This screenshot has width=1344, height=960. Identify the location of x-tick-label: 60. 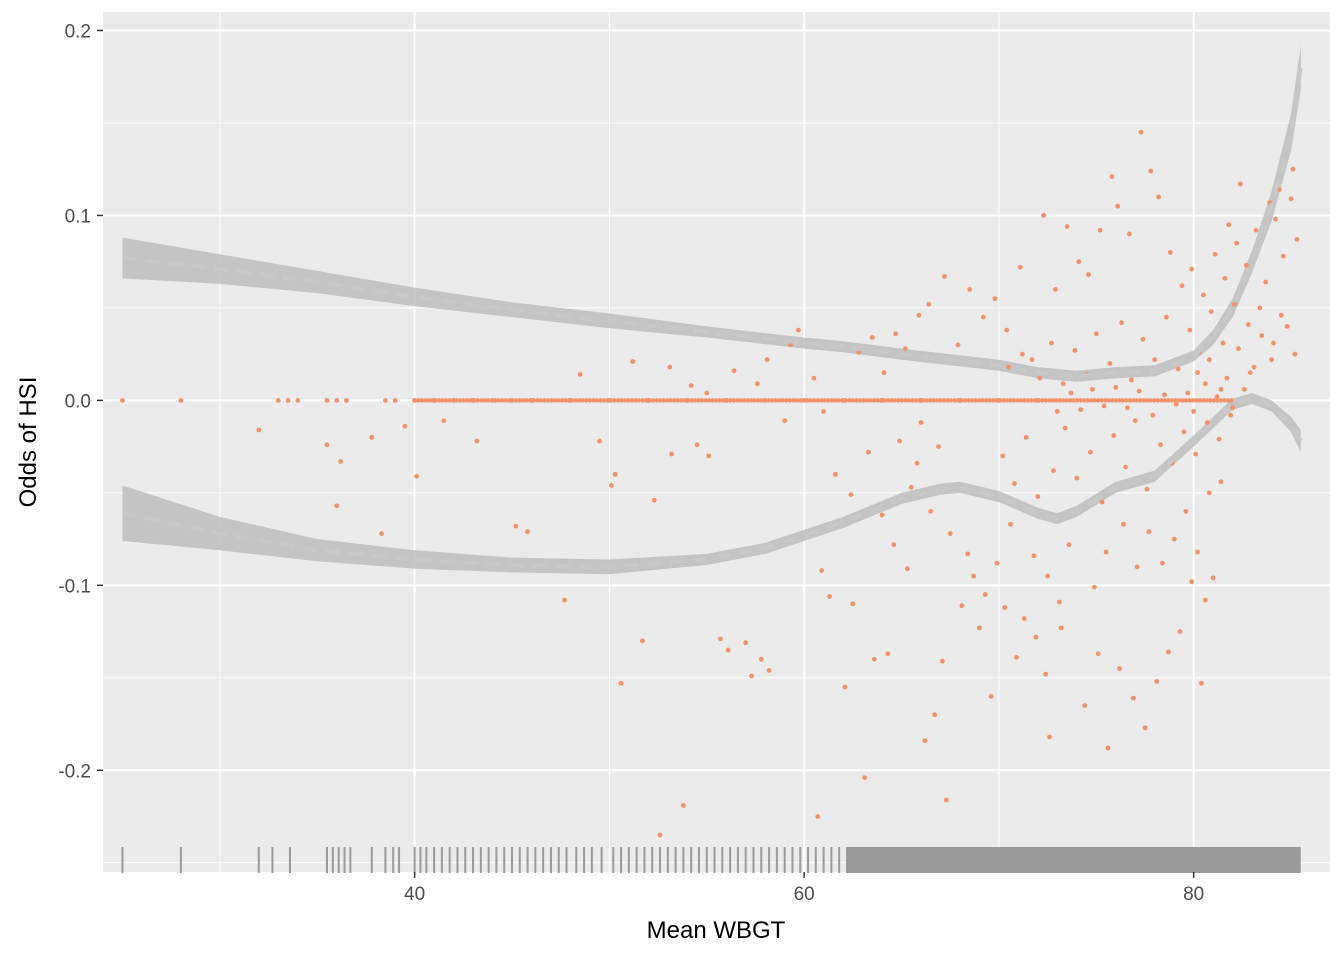
(804, 894).